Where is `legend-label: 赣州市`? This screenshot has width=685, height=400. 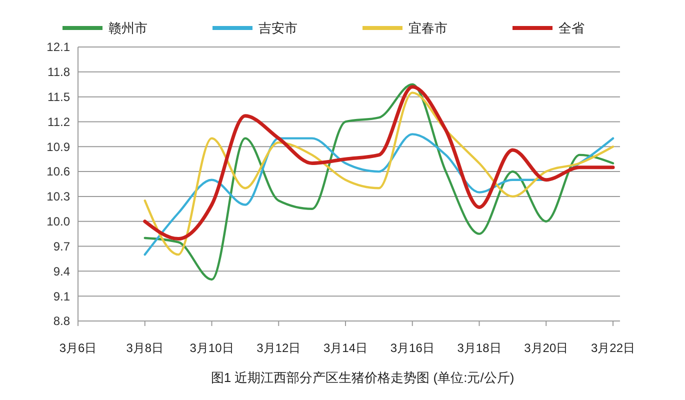
legend-label: 赣州市 is located at coordinates (128, 28).